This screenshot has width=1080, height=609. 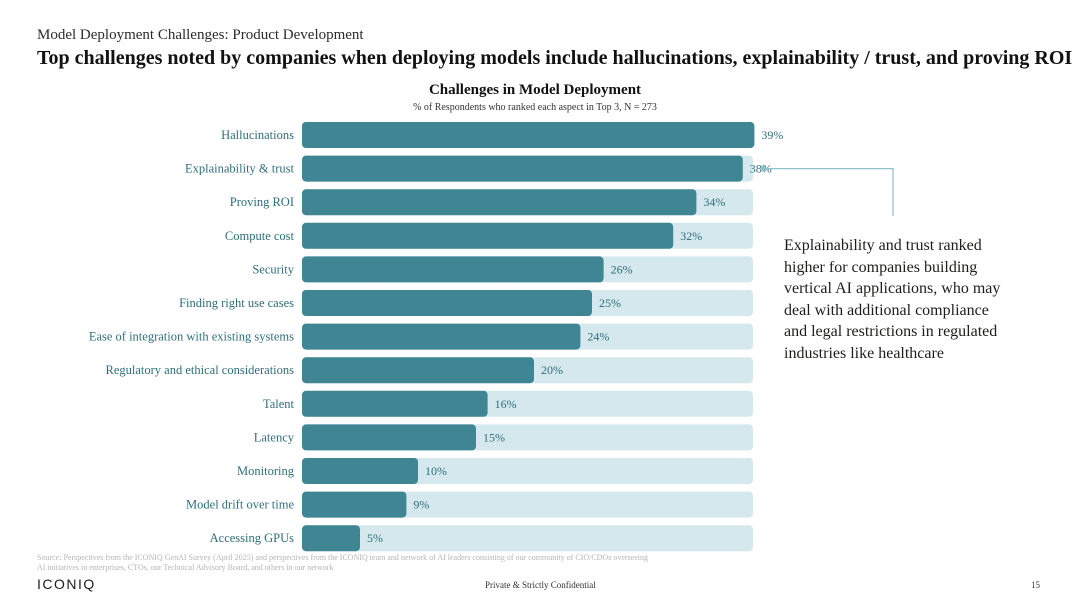 I want to click on value-label: 15%, so click(x=494, y=437).